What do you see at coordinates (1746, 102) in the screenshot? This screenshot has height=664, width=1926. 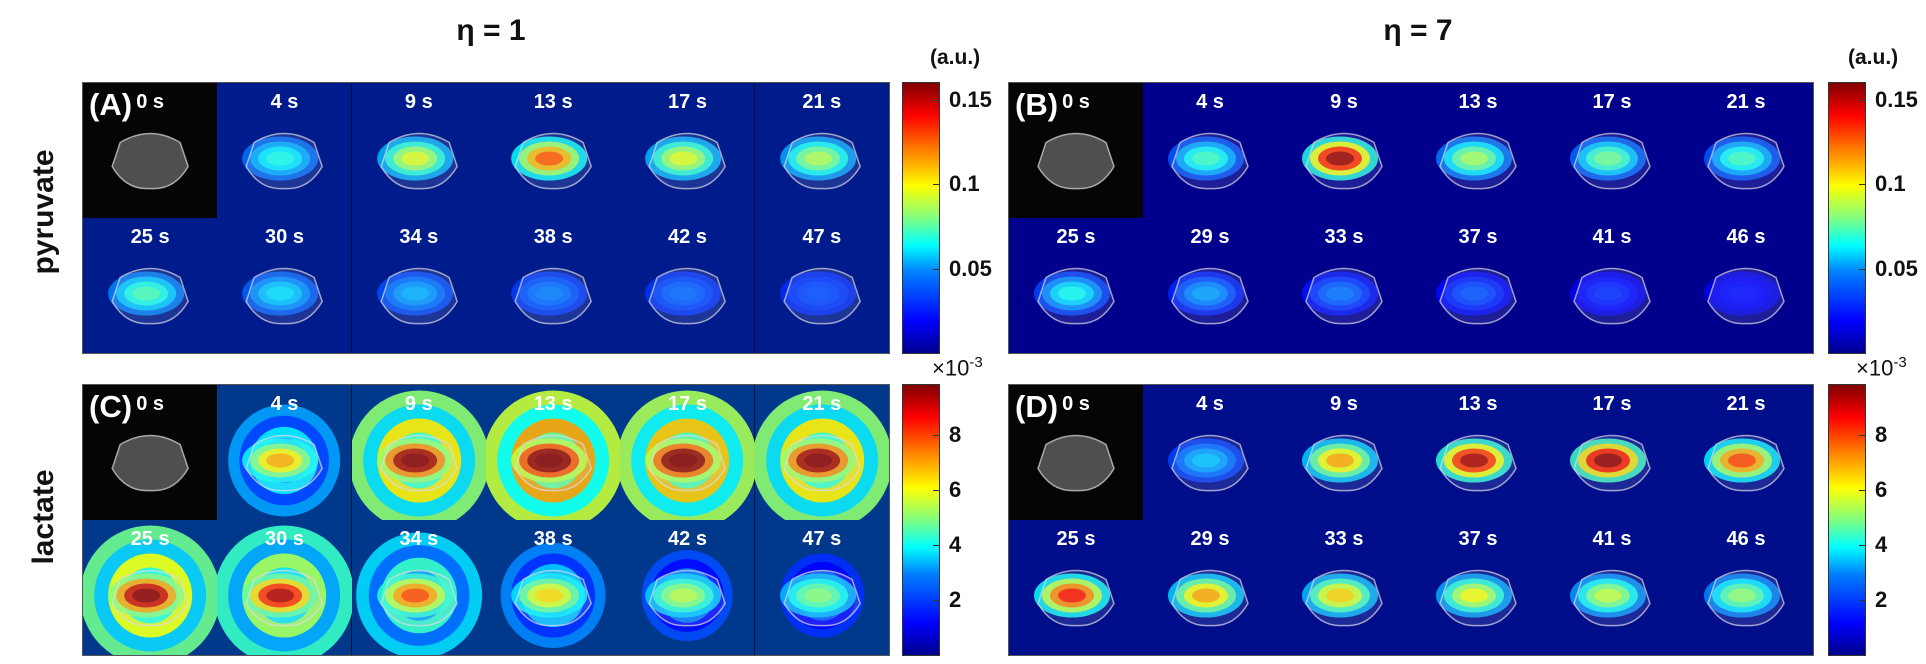 I see `frame-time-label: 21 s` at bounding box center [1746, 102].